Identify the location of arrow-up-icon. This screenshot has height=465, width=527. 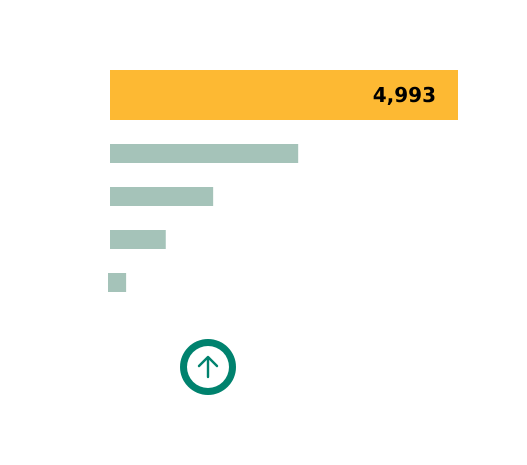
(208, 367).